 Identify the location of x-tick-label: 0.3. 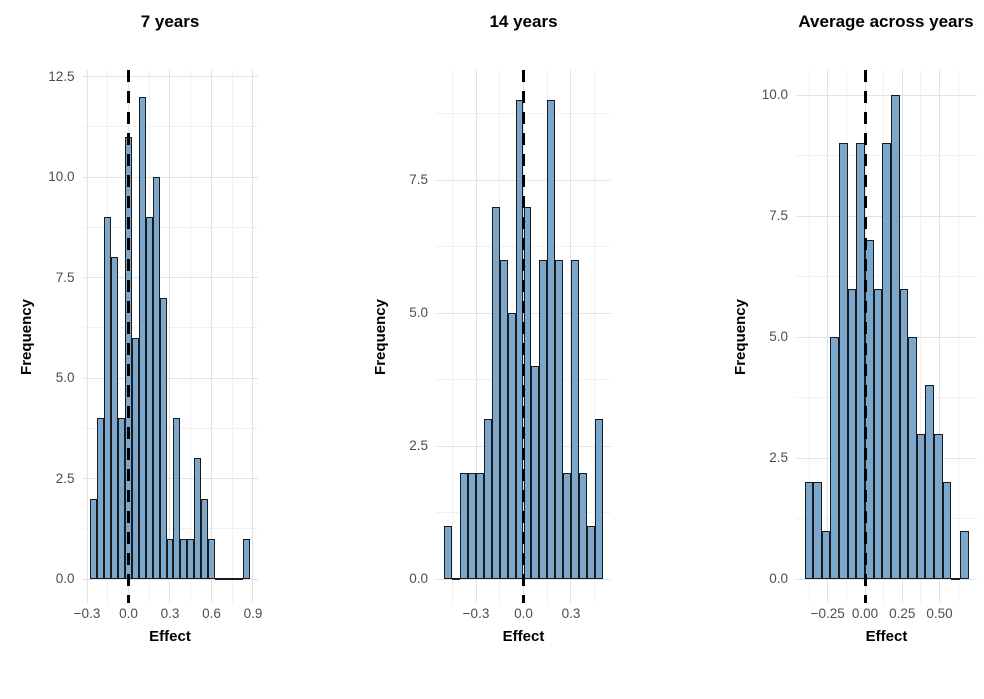
(170, 613).